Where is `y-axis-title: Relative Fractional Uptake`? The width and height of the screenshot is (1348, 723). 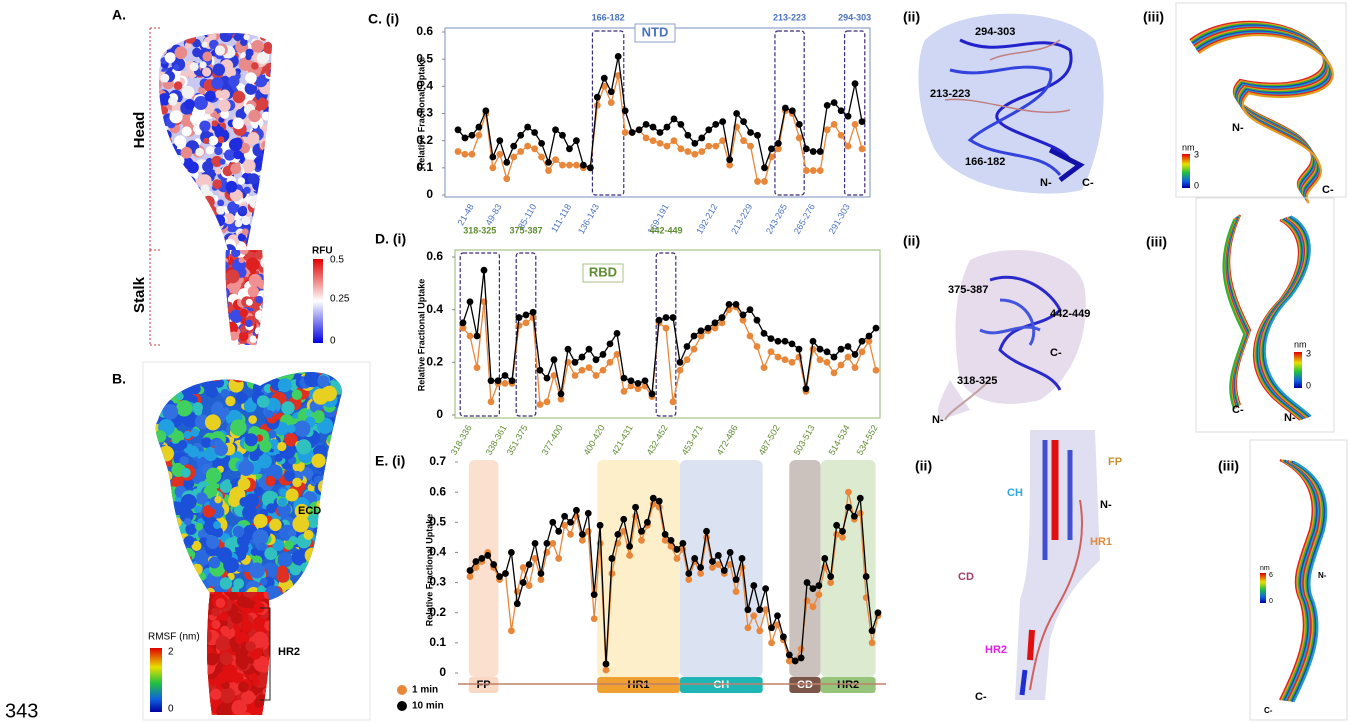
y-axis-title: Relative Fractional Uptake is located at coordinates (421, 335).